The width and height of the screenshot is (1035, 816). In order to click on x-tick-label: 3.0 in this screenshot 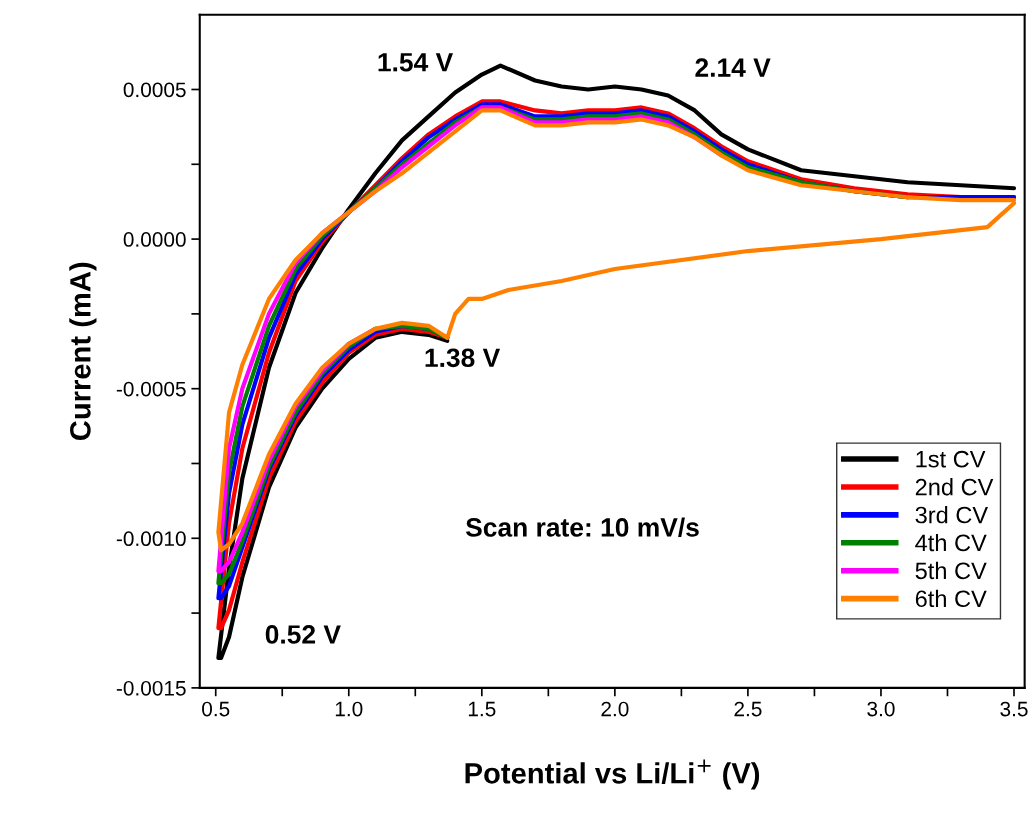, I will do `click(881, 709)`.